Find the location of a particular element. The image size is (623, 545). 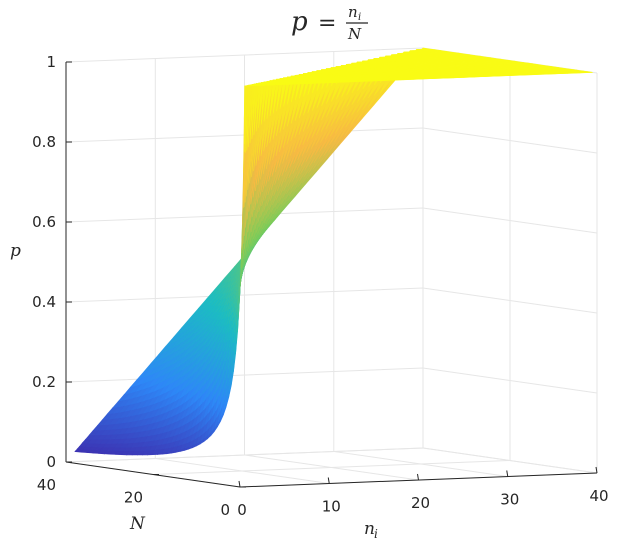

z-tick-label: 0.6 is located at coordinates (44, 222).